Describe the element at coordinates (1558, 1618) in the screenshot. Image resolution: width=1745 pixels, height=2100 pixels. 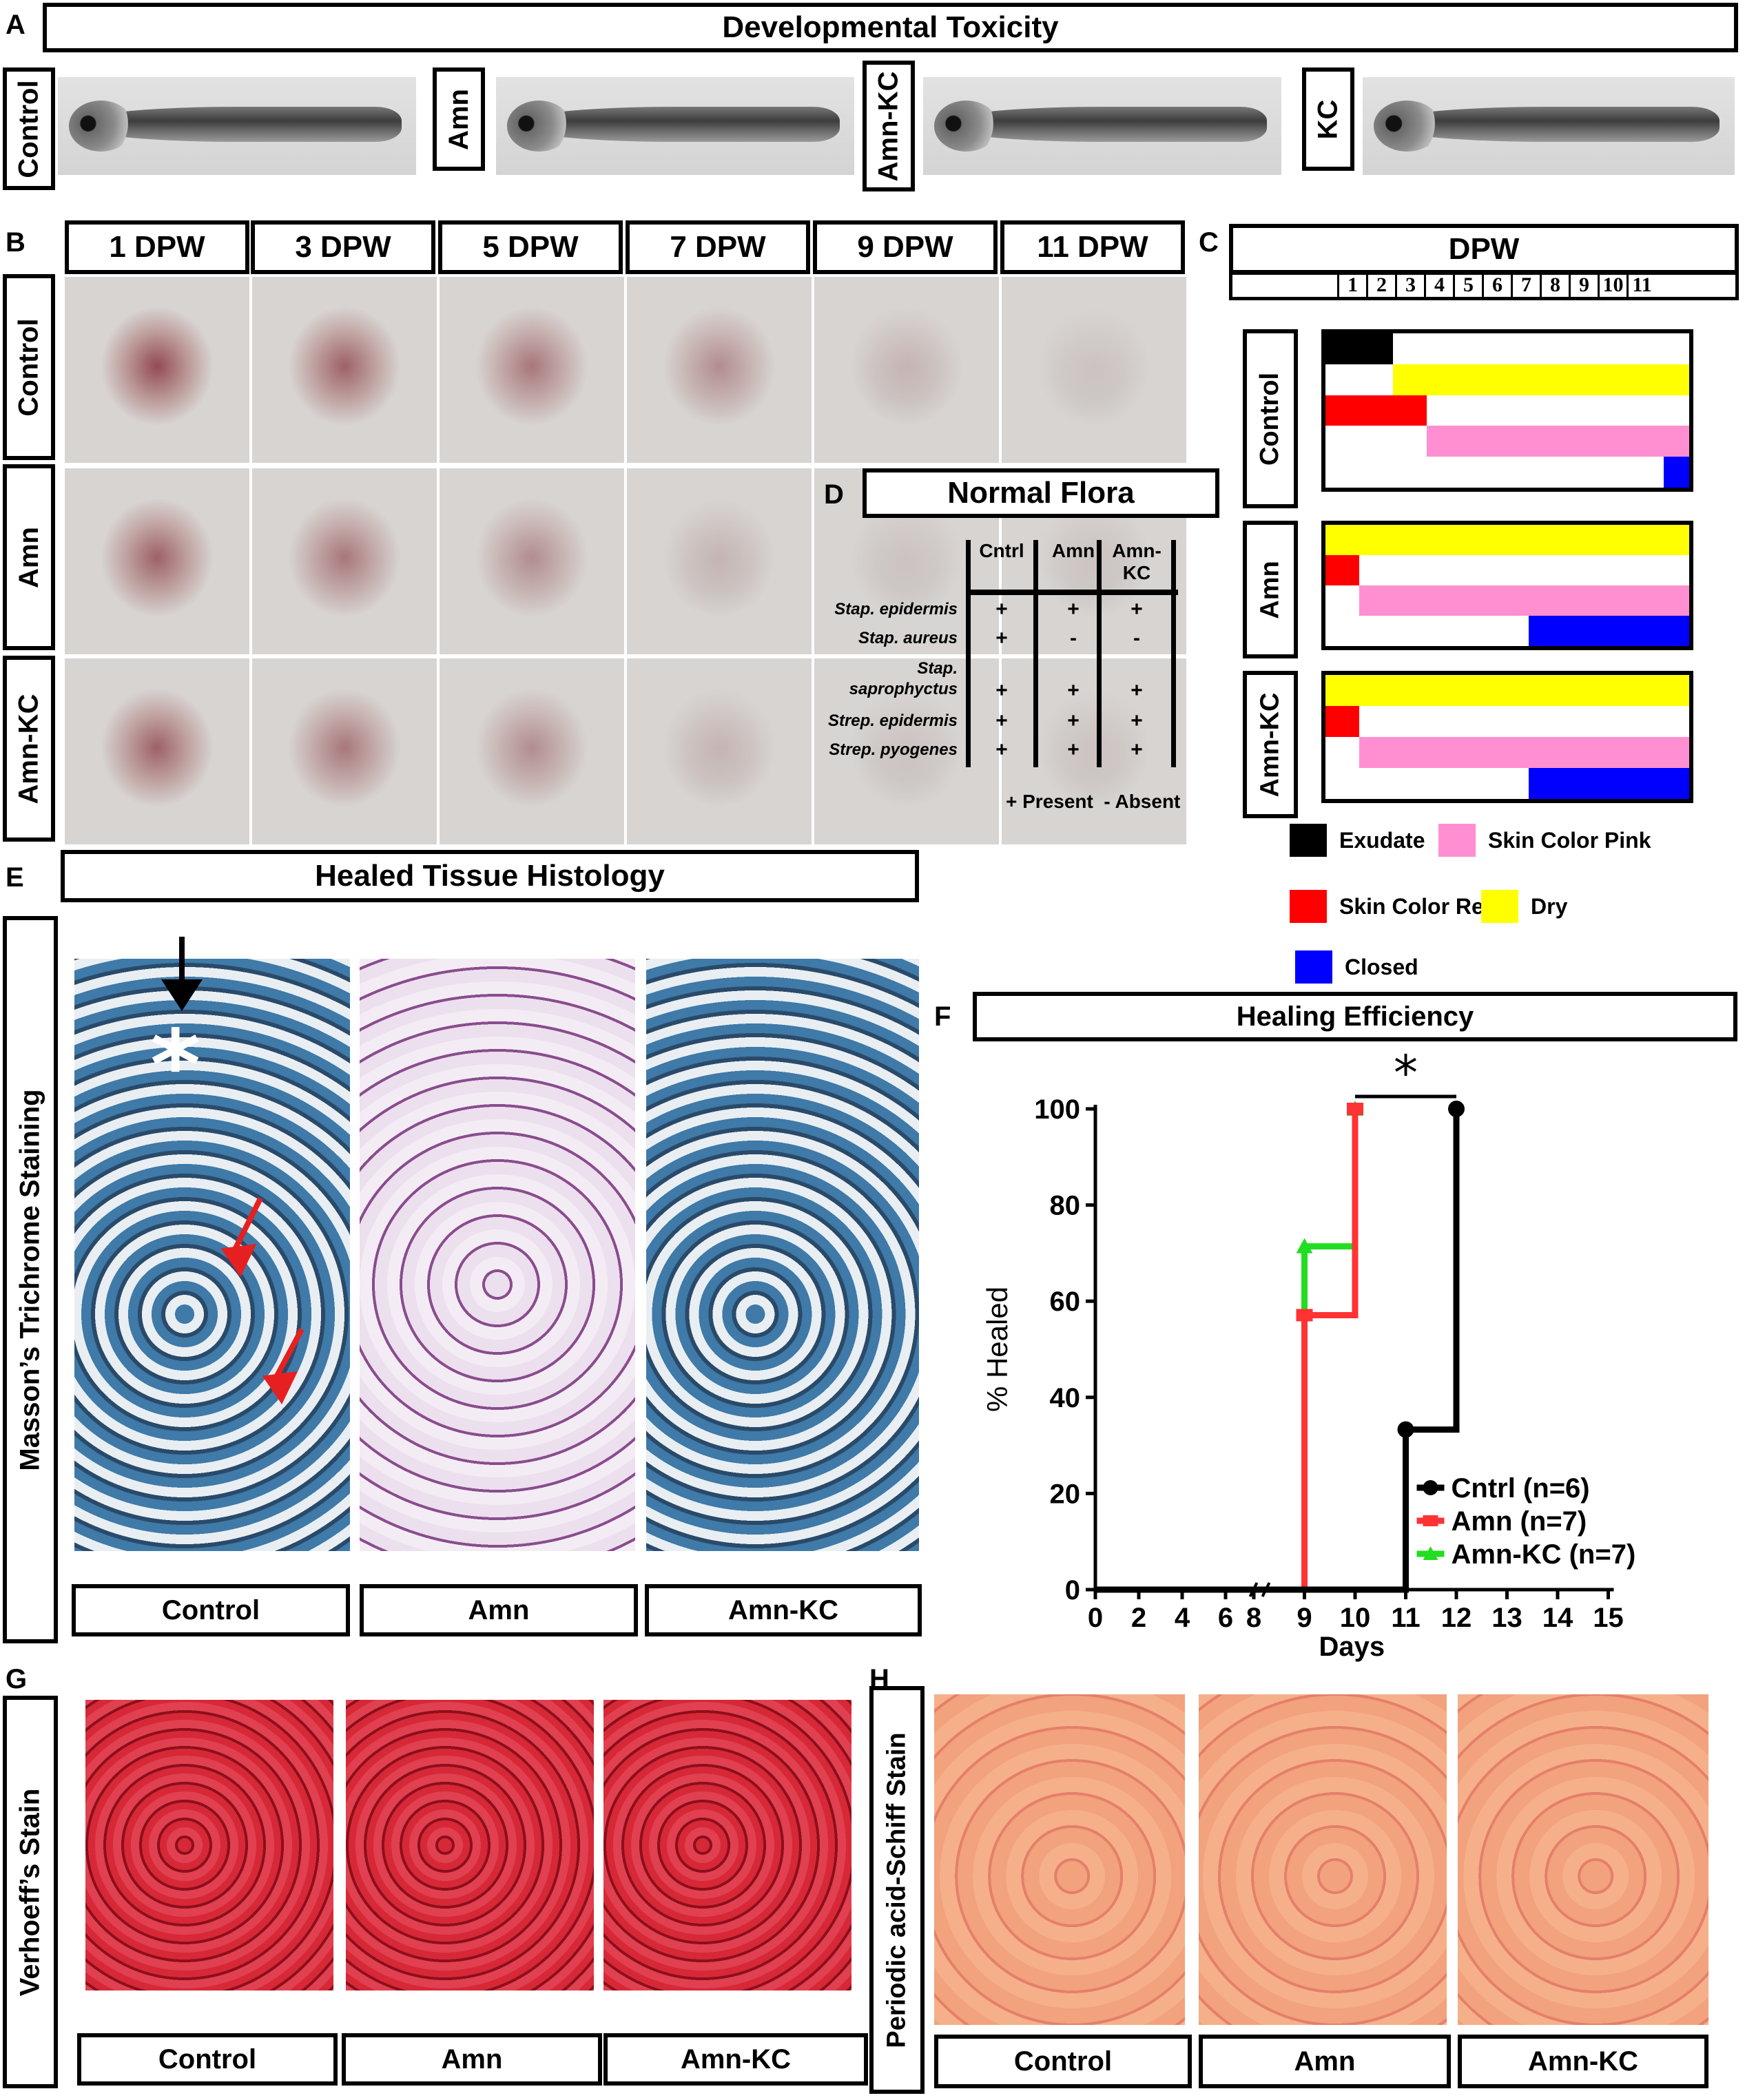
I see `x-tick-label: 14` at that location.